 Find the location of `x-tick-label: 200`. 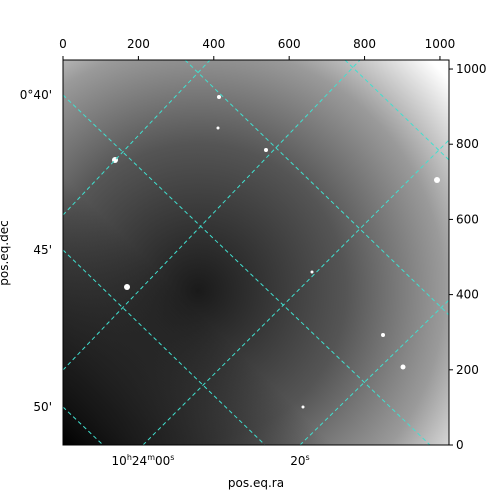

x-tick-label: 200 is located at coordinates (138, 44).